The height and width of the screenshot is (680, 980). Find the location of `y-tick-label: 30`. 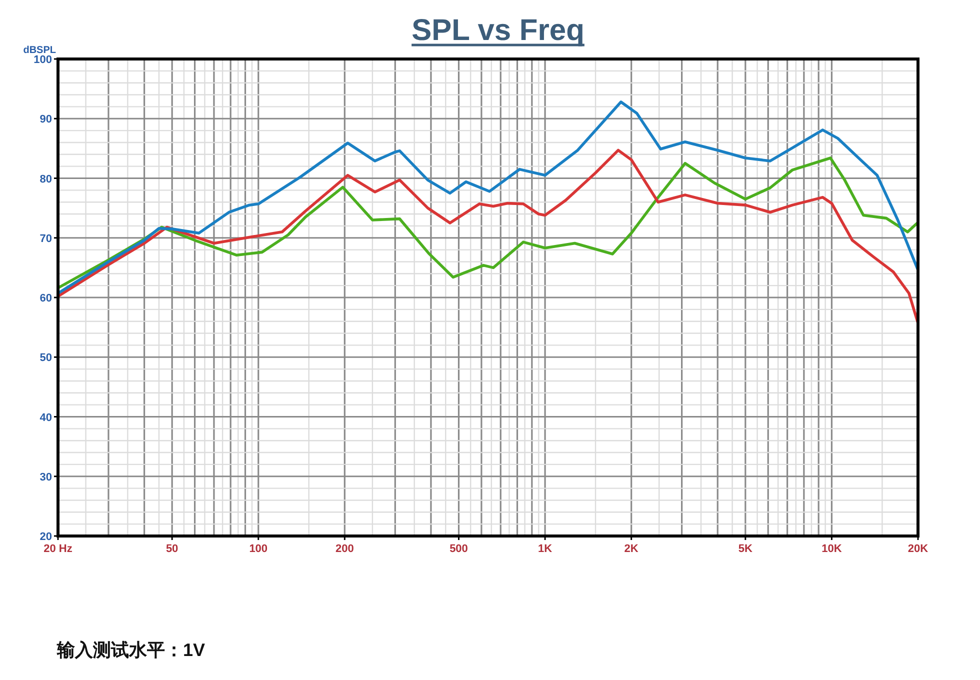

y-tick-label: 30 is located at coordinates (46, 477).